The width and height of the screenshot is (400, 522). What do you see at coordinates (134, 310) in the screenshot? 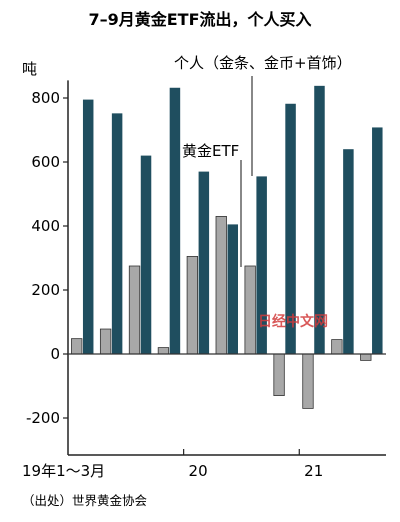
I see `etf-bar-19Q3` at bounding box center [134, 310].